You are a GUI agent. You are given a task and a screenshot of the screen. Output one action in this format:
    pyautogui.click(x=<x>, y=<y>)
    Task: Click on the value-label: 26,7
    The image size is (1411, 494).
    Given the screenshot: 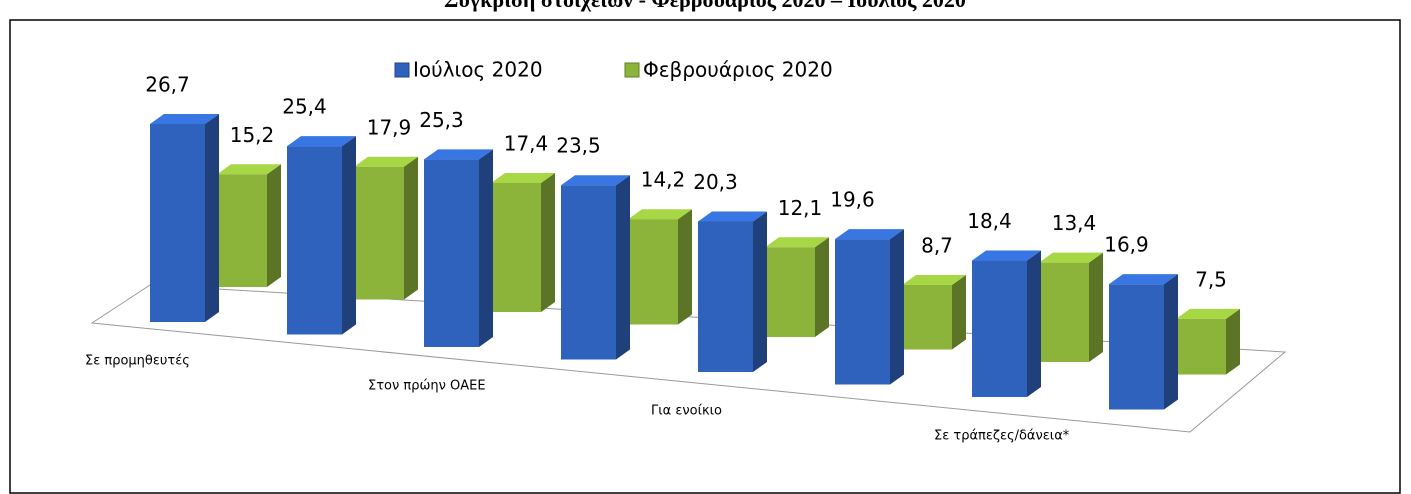 What is the action you would take?
    pyautogui.click(x=167, y=85)
    